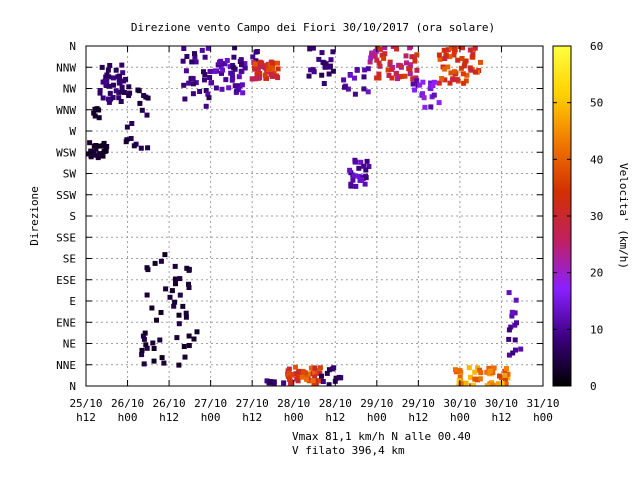 The image size is (640, 480). What do you see at coordinates (501, 403) in the screenshot?
I see `x-tick-label-date: 30/10` at bounding box center [501, 403].